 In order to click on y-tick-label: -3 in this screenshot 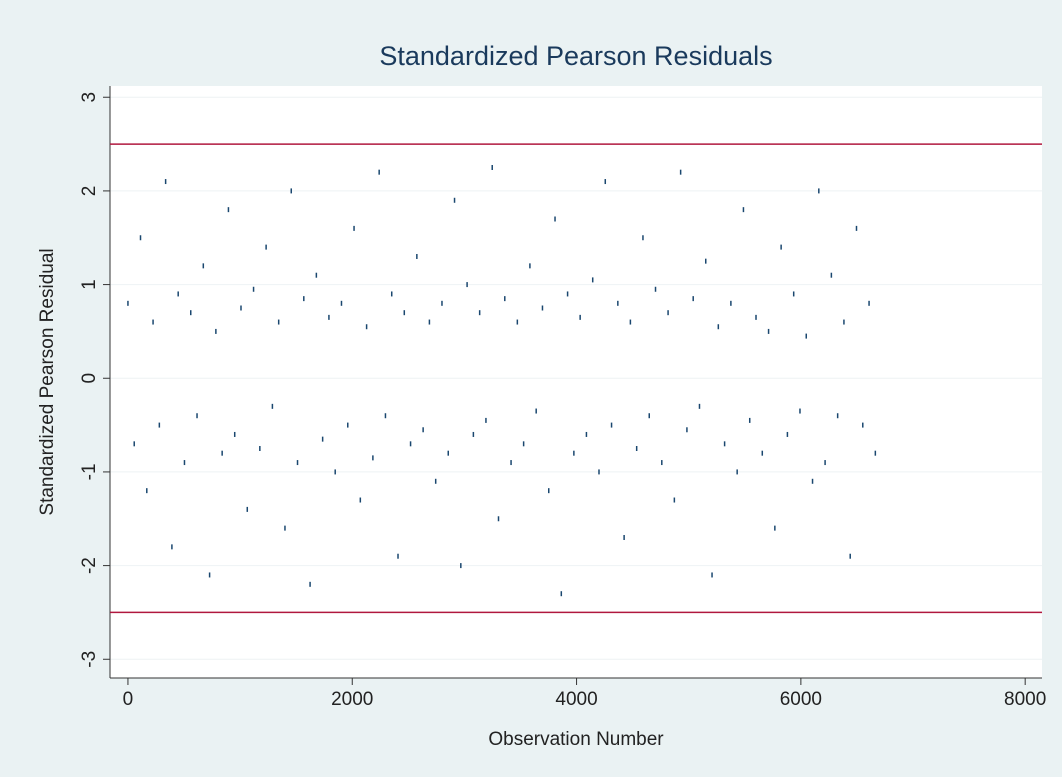, I will do `click(89, 659)`.